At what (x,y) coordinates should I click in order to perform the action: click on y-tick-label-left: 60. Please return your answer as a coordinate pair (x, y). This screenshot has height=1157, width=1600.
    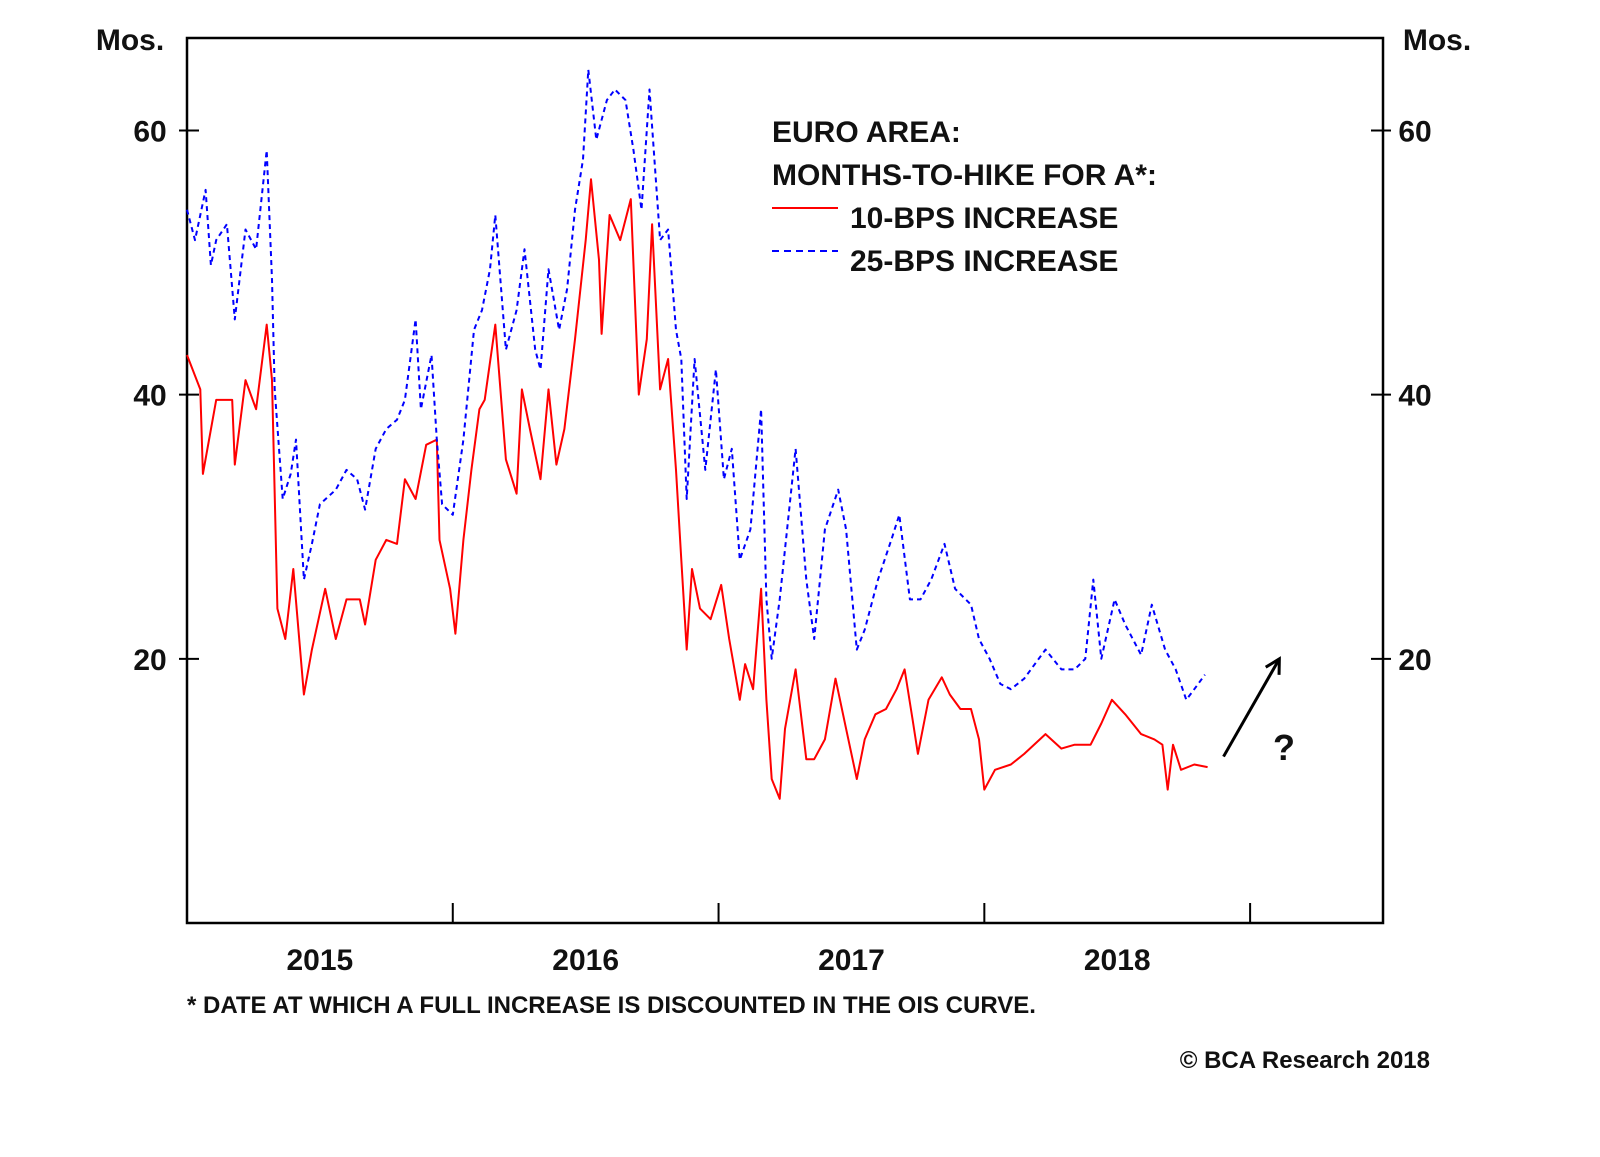
    Looking at the image, I should click on (149, 131).